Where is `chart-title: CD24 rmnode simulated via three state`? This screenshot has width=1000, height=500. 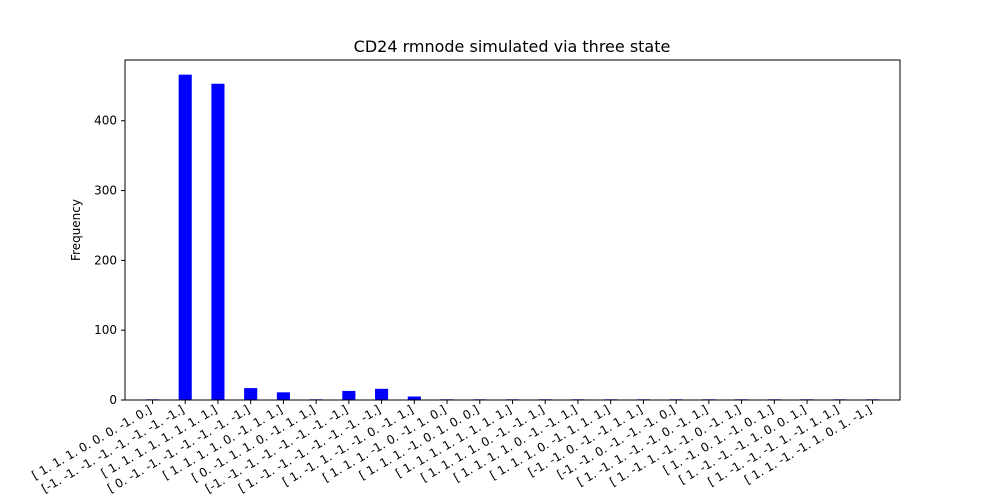
chart-title: CD24 rmnode simulated via three state is located at coordinates (512, 46).